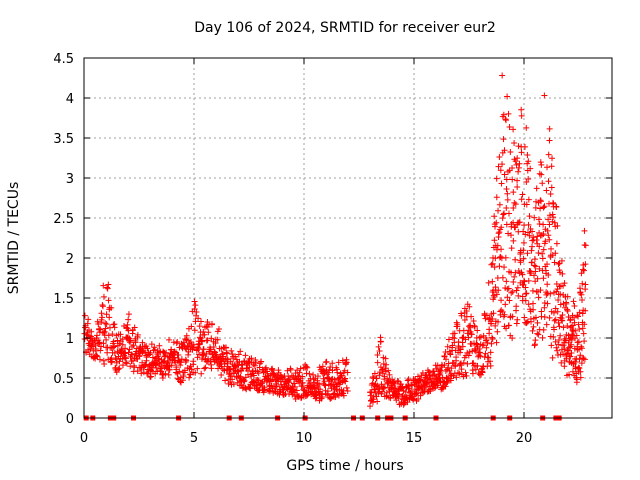 The image size is (640, 480). What do you see at coordinates (70, 99) in the screenshot?
I see `y-tick-label: 4` at bounding box center [70, 99].